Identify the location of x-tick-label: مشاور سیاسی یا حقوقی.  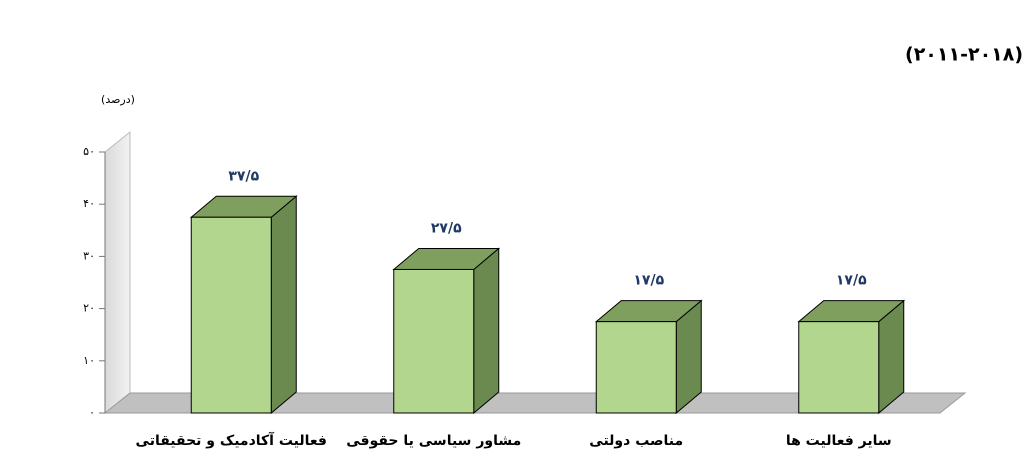
(433, 441).